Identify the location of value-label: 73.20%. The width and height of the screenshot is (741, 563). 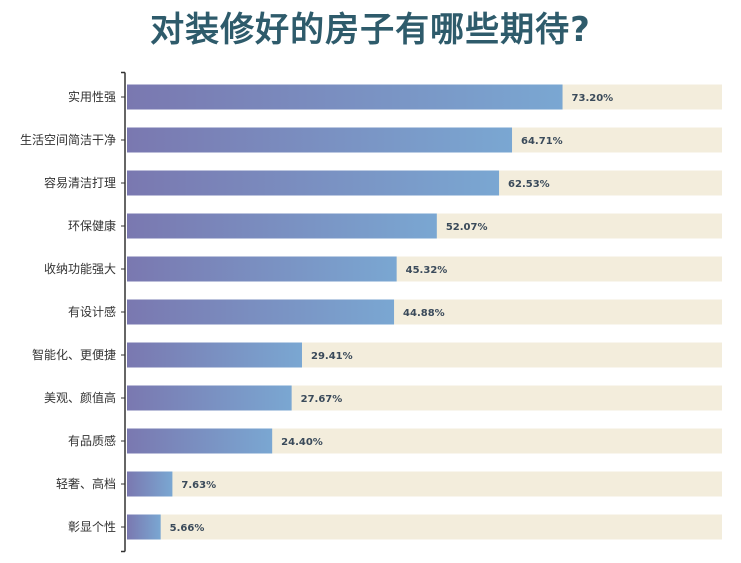
(593, 98).